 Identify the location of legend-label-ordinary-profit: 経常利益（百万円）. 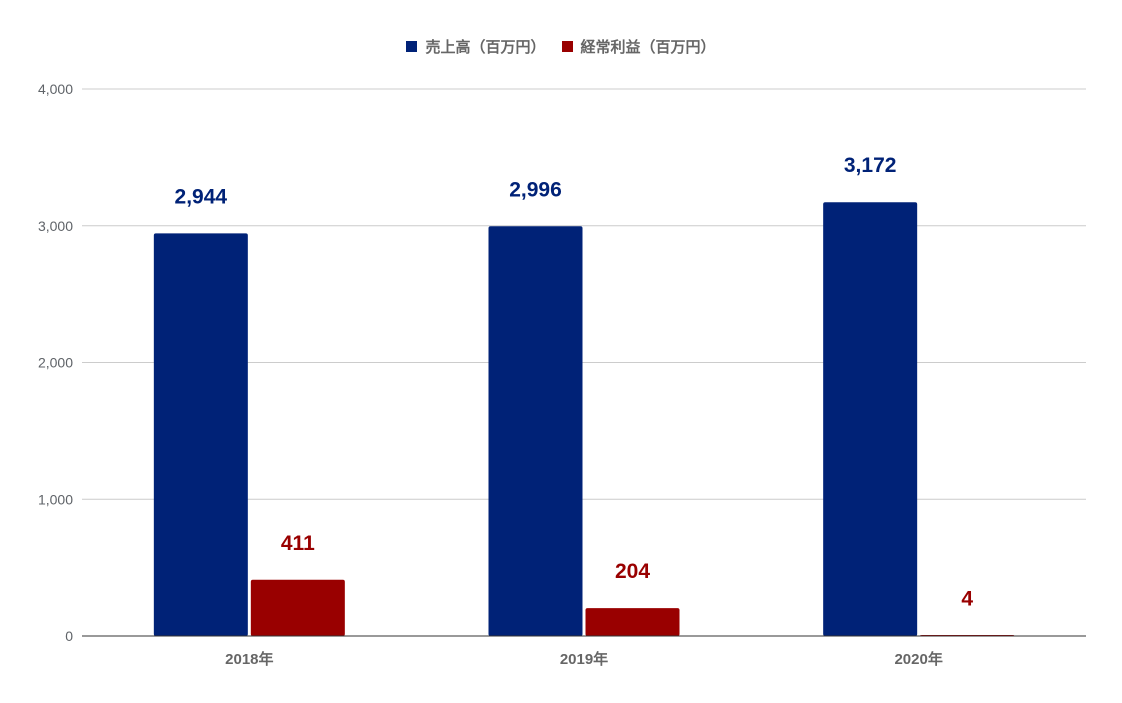
(648, 47).